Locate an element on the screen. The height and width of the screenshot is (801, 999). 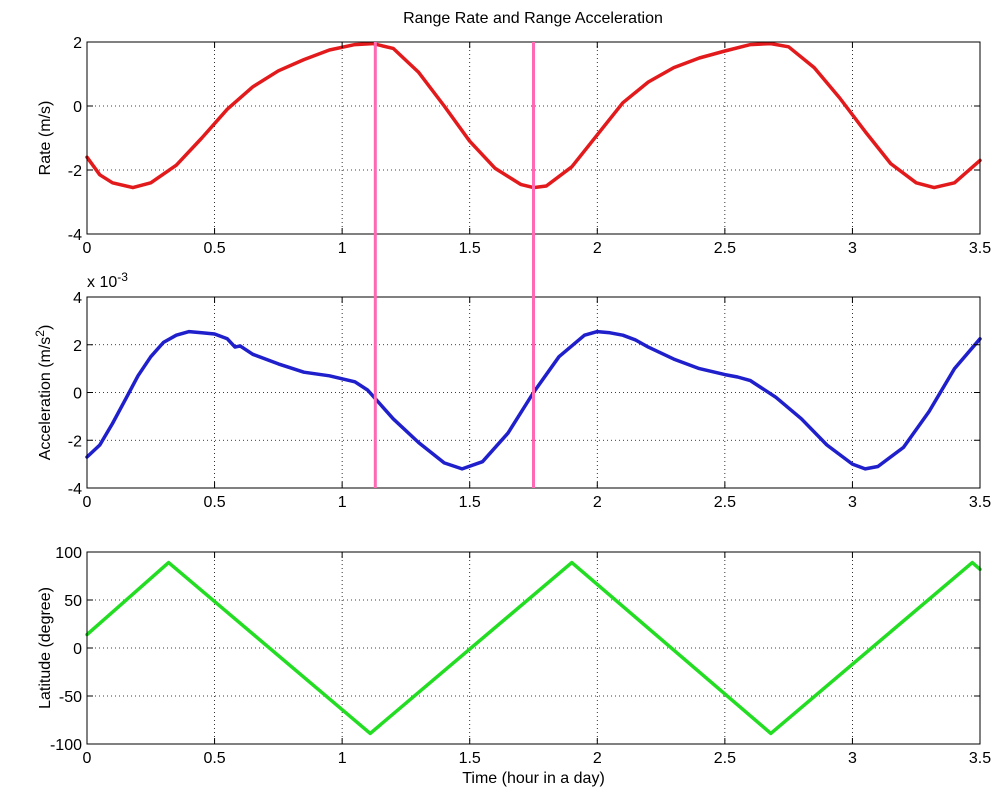
y-axis-label-superscript: 2 is located at coordinates (40, 333).